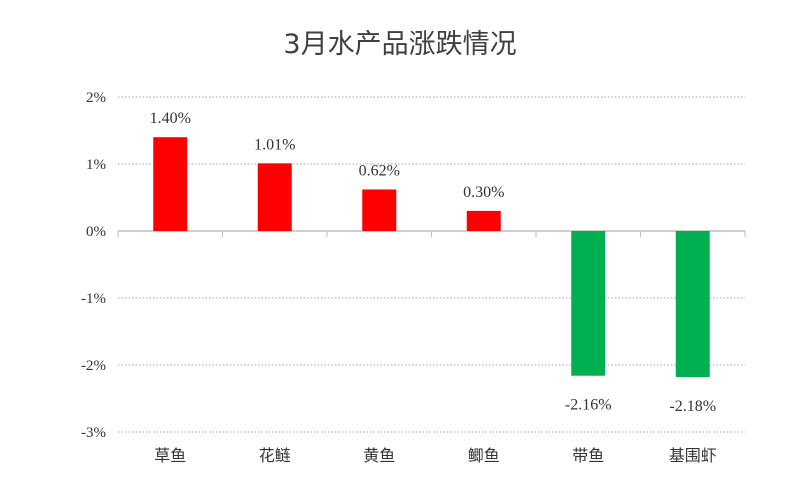  I want to click on y-tick-label: -1%, so click(93, 299).